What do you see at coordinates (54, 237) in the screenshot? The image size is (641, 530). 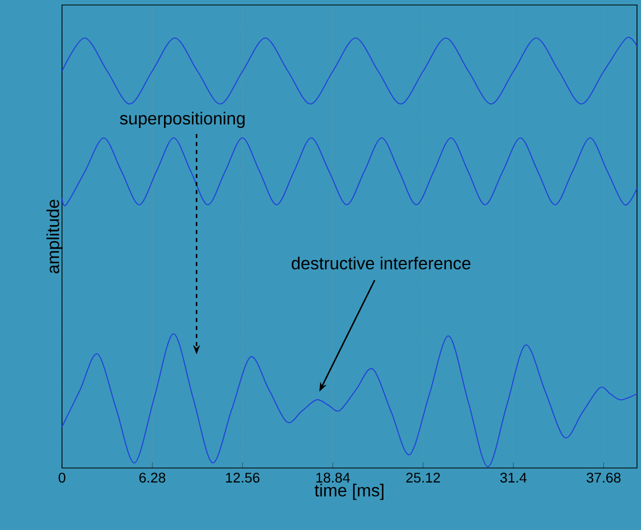 I see `y-axis-title: amplitude` at bounding box center [54, 237].